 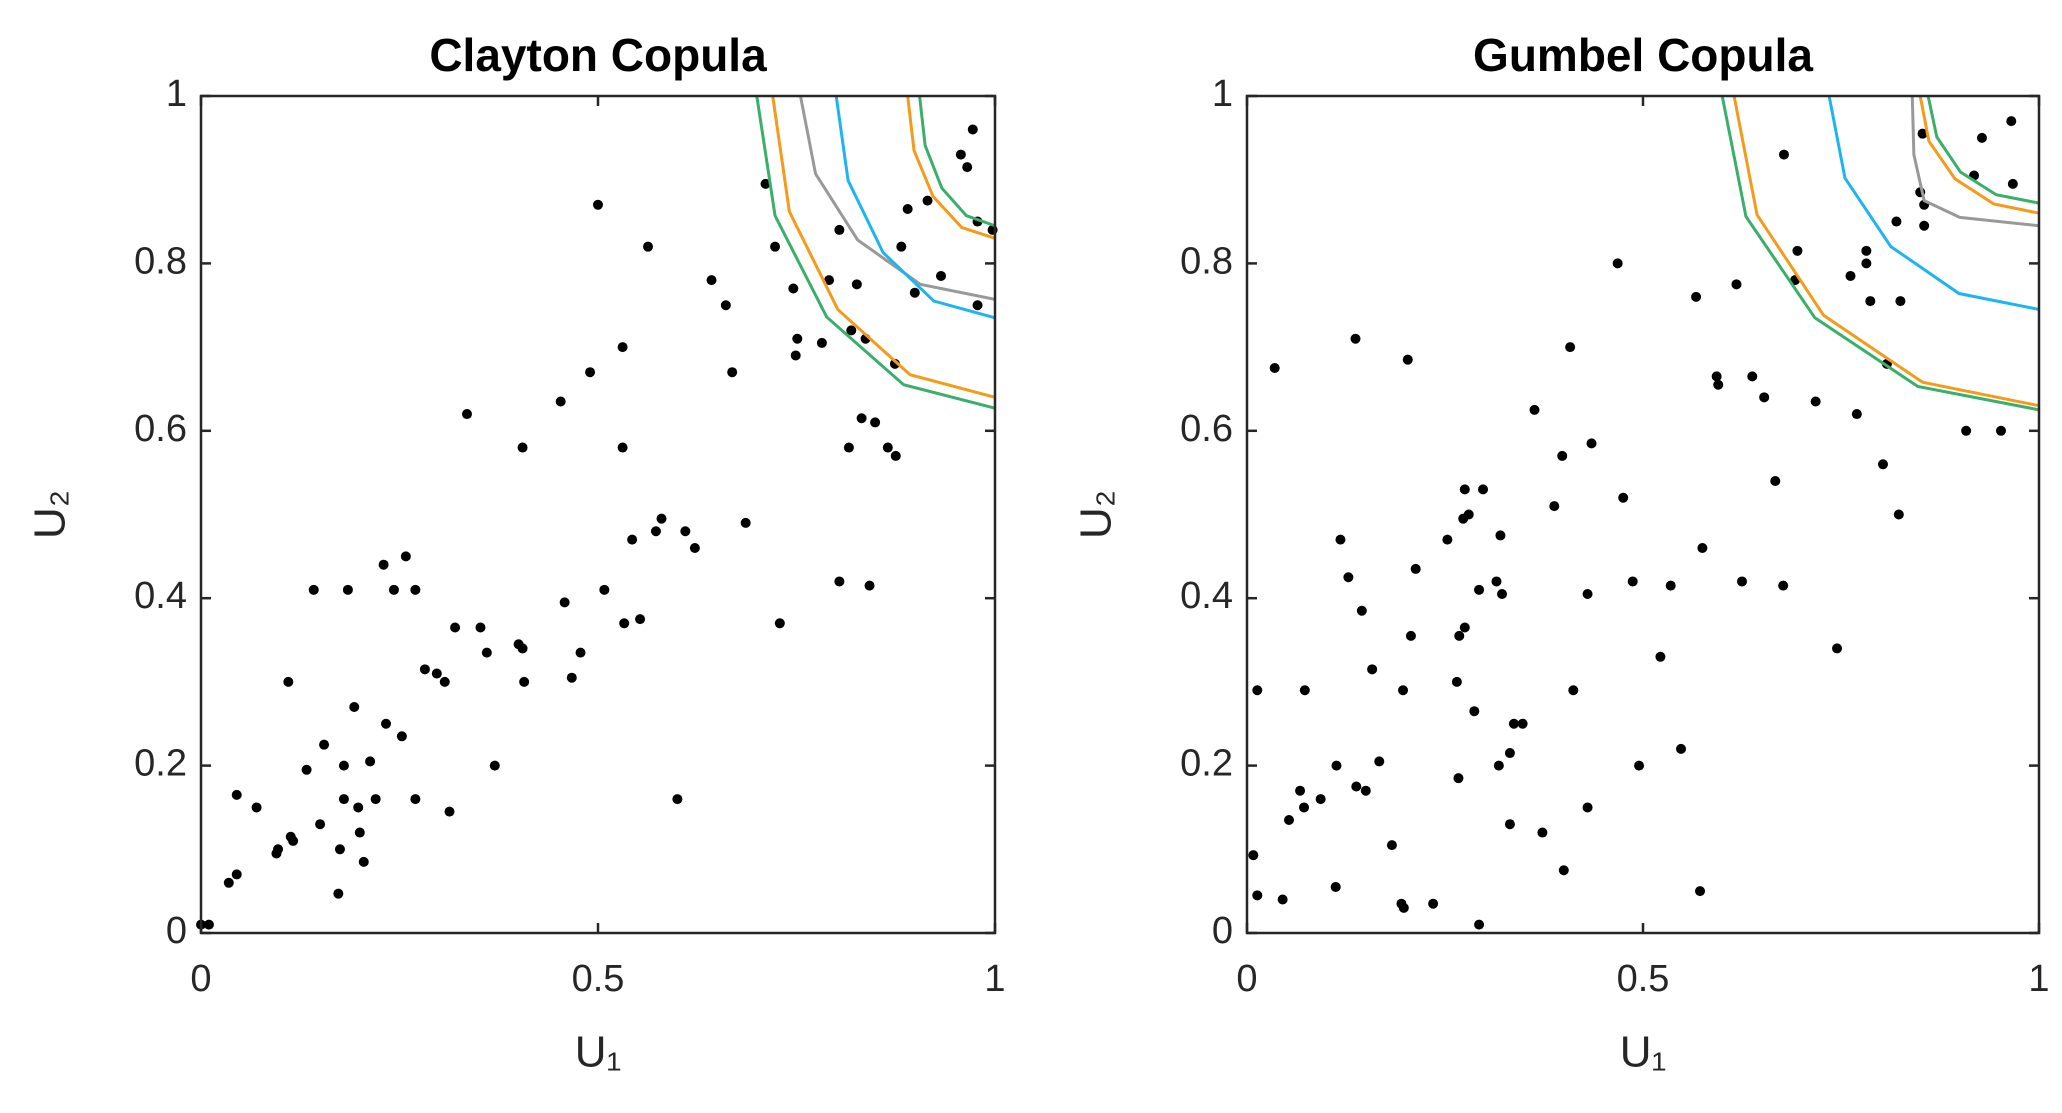 I want to click on y-tick-label: 0.6, so click(x=1206, y=429).